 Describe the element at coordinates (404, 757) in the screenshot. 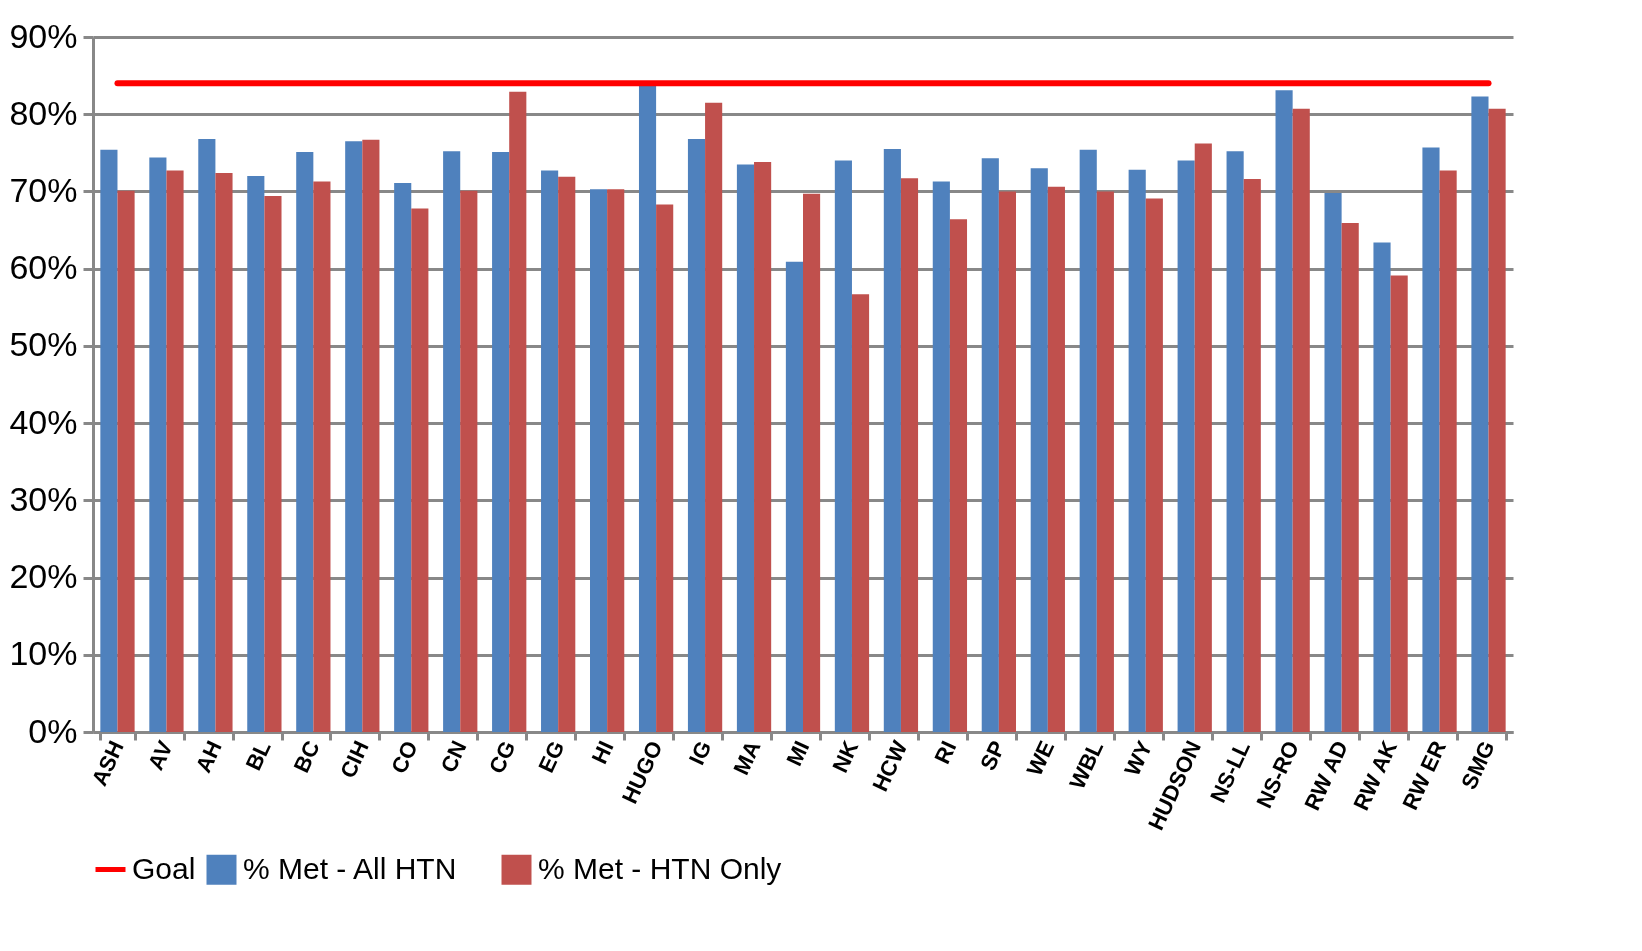

I see `x-tick-label: CO` at that location.